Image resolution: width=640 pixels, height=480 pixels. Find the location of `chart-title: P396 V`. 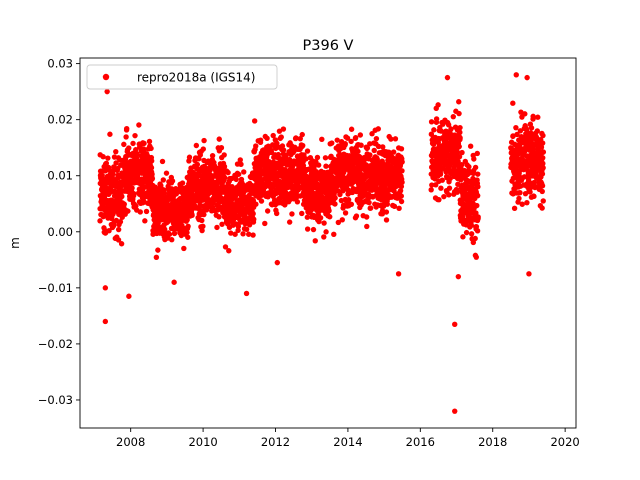

chart-title: P396 V is located at coordinates (328, 46).